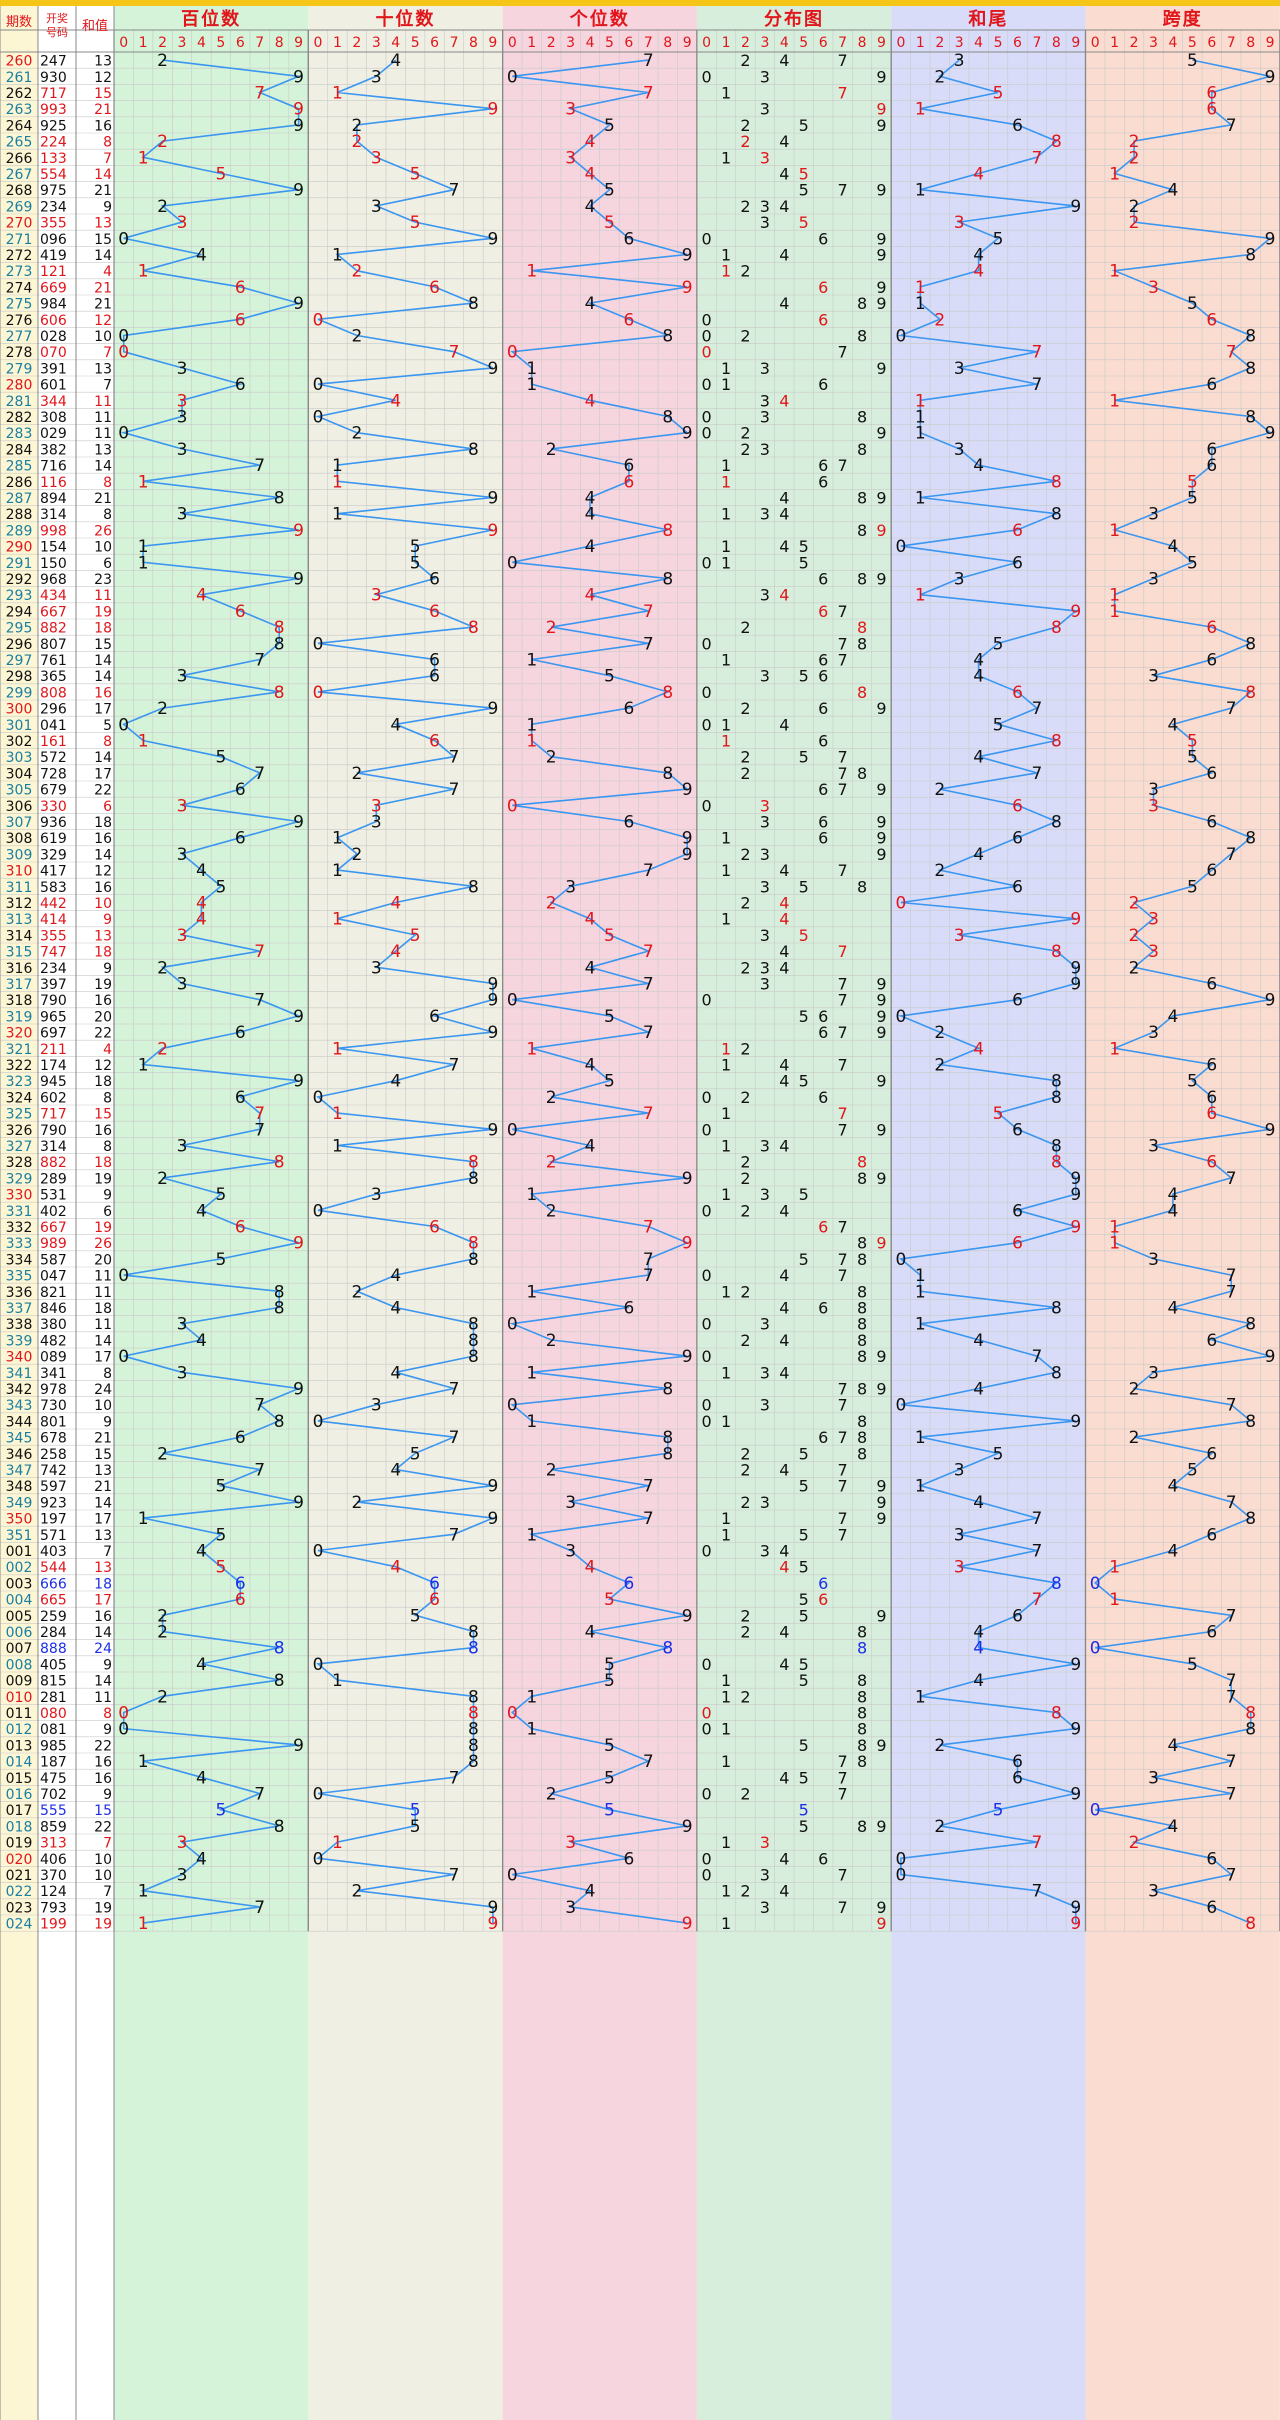 Image resolution: width=1280 pixels, height=2420 pixels. What do you see at coordinates (19, 1196) in the screenshot?
I see `period-cell: 330` at bounding box center [19, 1196].